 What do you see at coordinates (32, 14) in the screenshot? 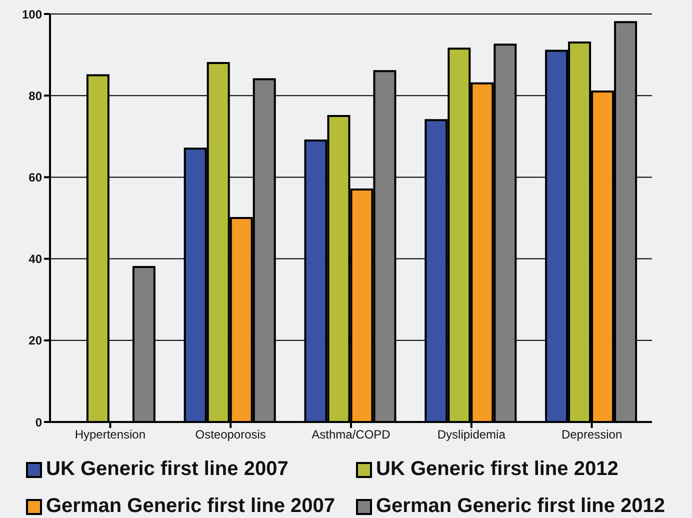
I see `y-tick-label: 100` at bounding box center [32, 14].